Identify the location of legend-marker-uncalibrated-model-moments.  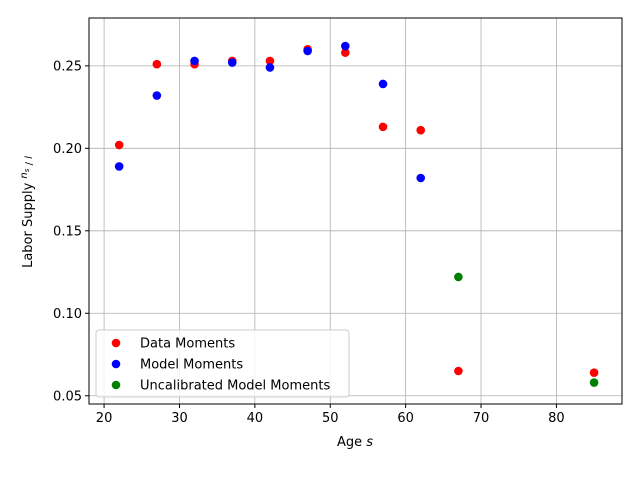
(116, 385).